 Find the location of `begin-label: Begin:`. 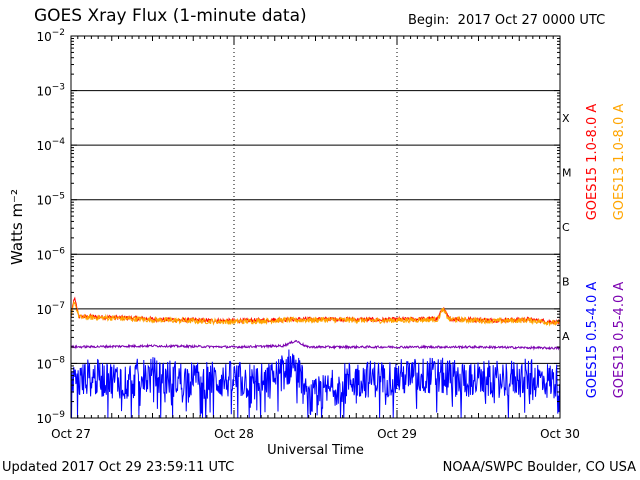

begin-label: Begin: is located at coordinates (429, 20).